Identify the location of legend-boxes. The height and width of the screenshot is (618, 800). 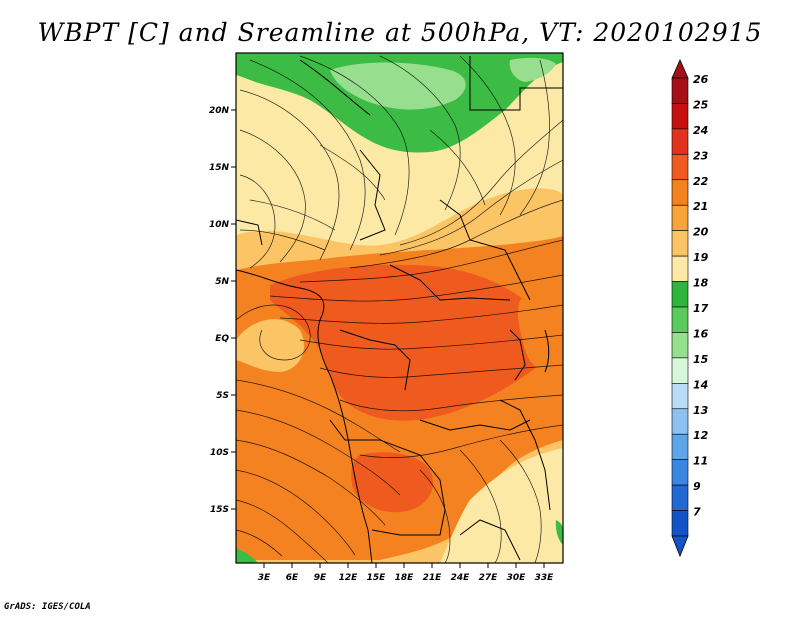
(680, 307).